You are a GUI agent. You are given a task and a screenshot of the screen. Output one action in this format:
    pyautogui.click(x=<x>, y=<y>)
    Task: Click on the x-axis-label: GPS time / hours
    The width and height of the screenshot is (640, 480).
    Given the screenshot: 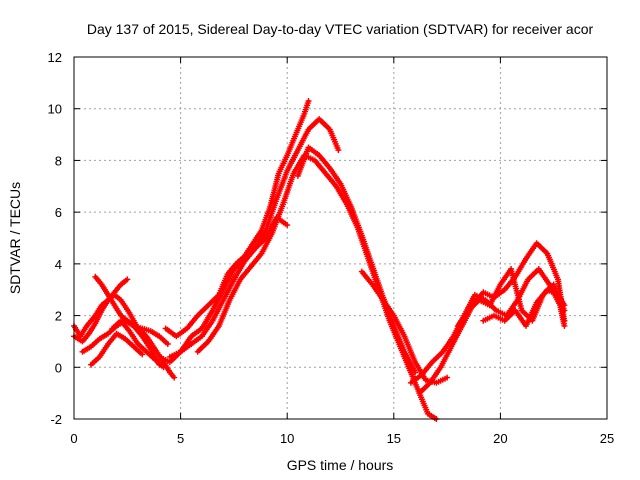 What is the action you would take?
    pyautogui.click(x=340, y=465)
    